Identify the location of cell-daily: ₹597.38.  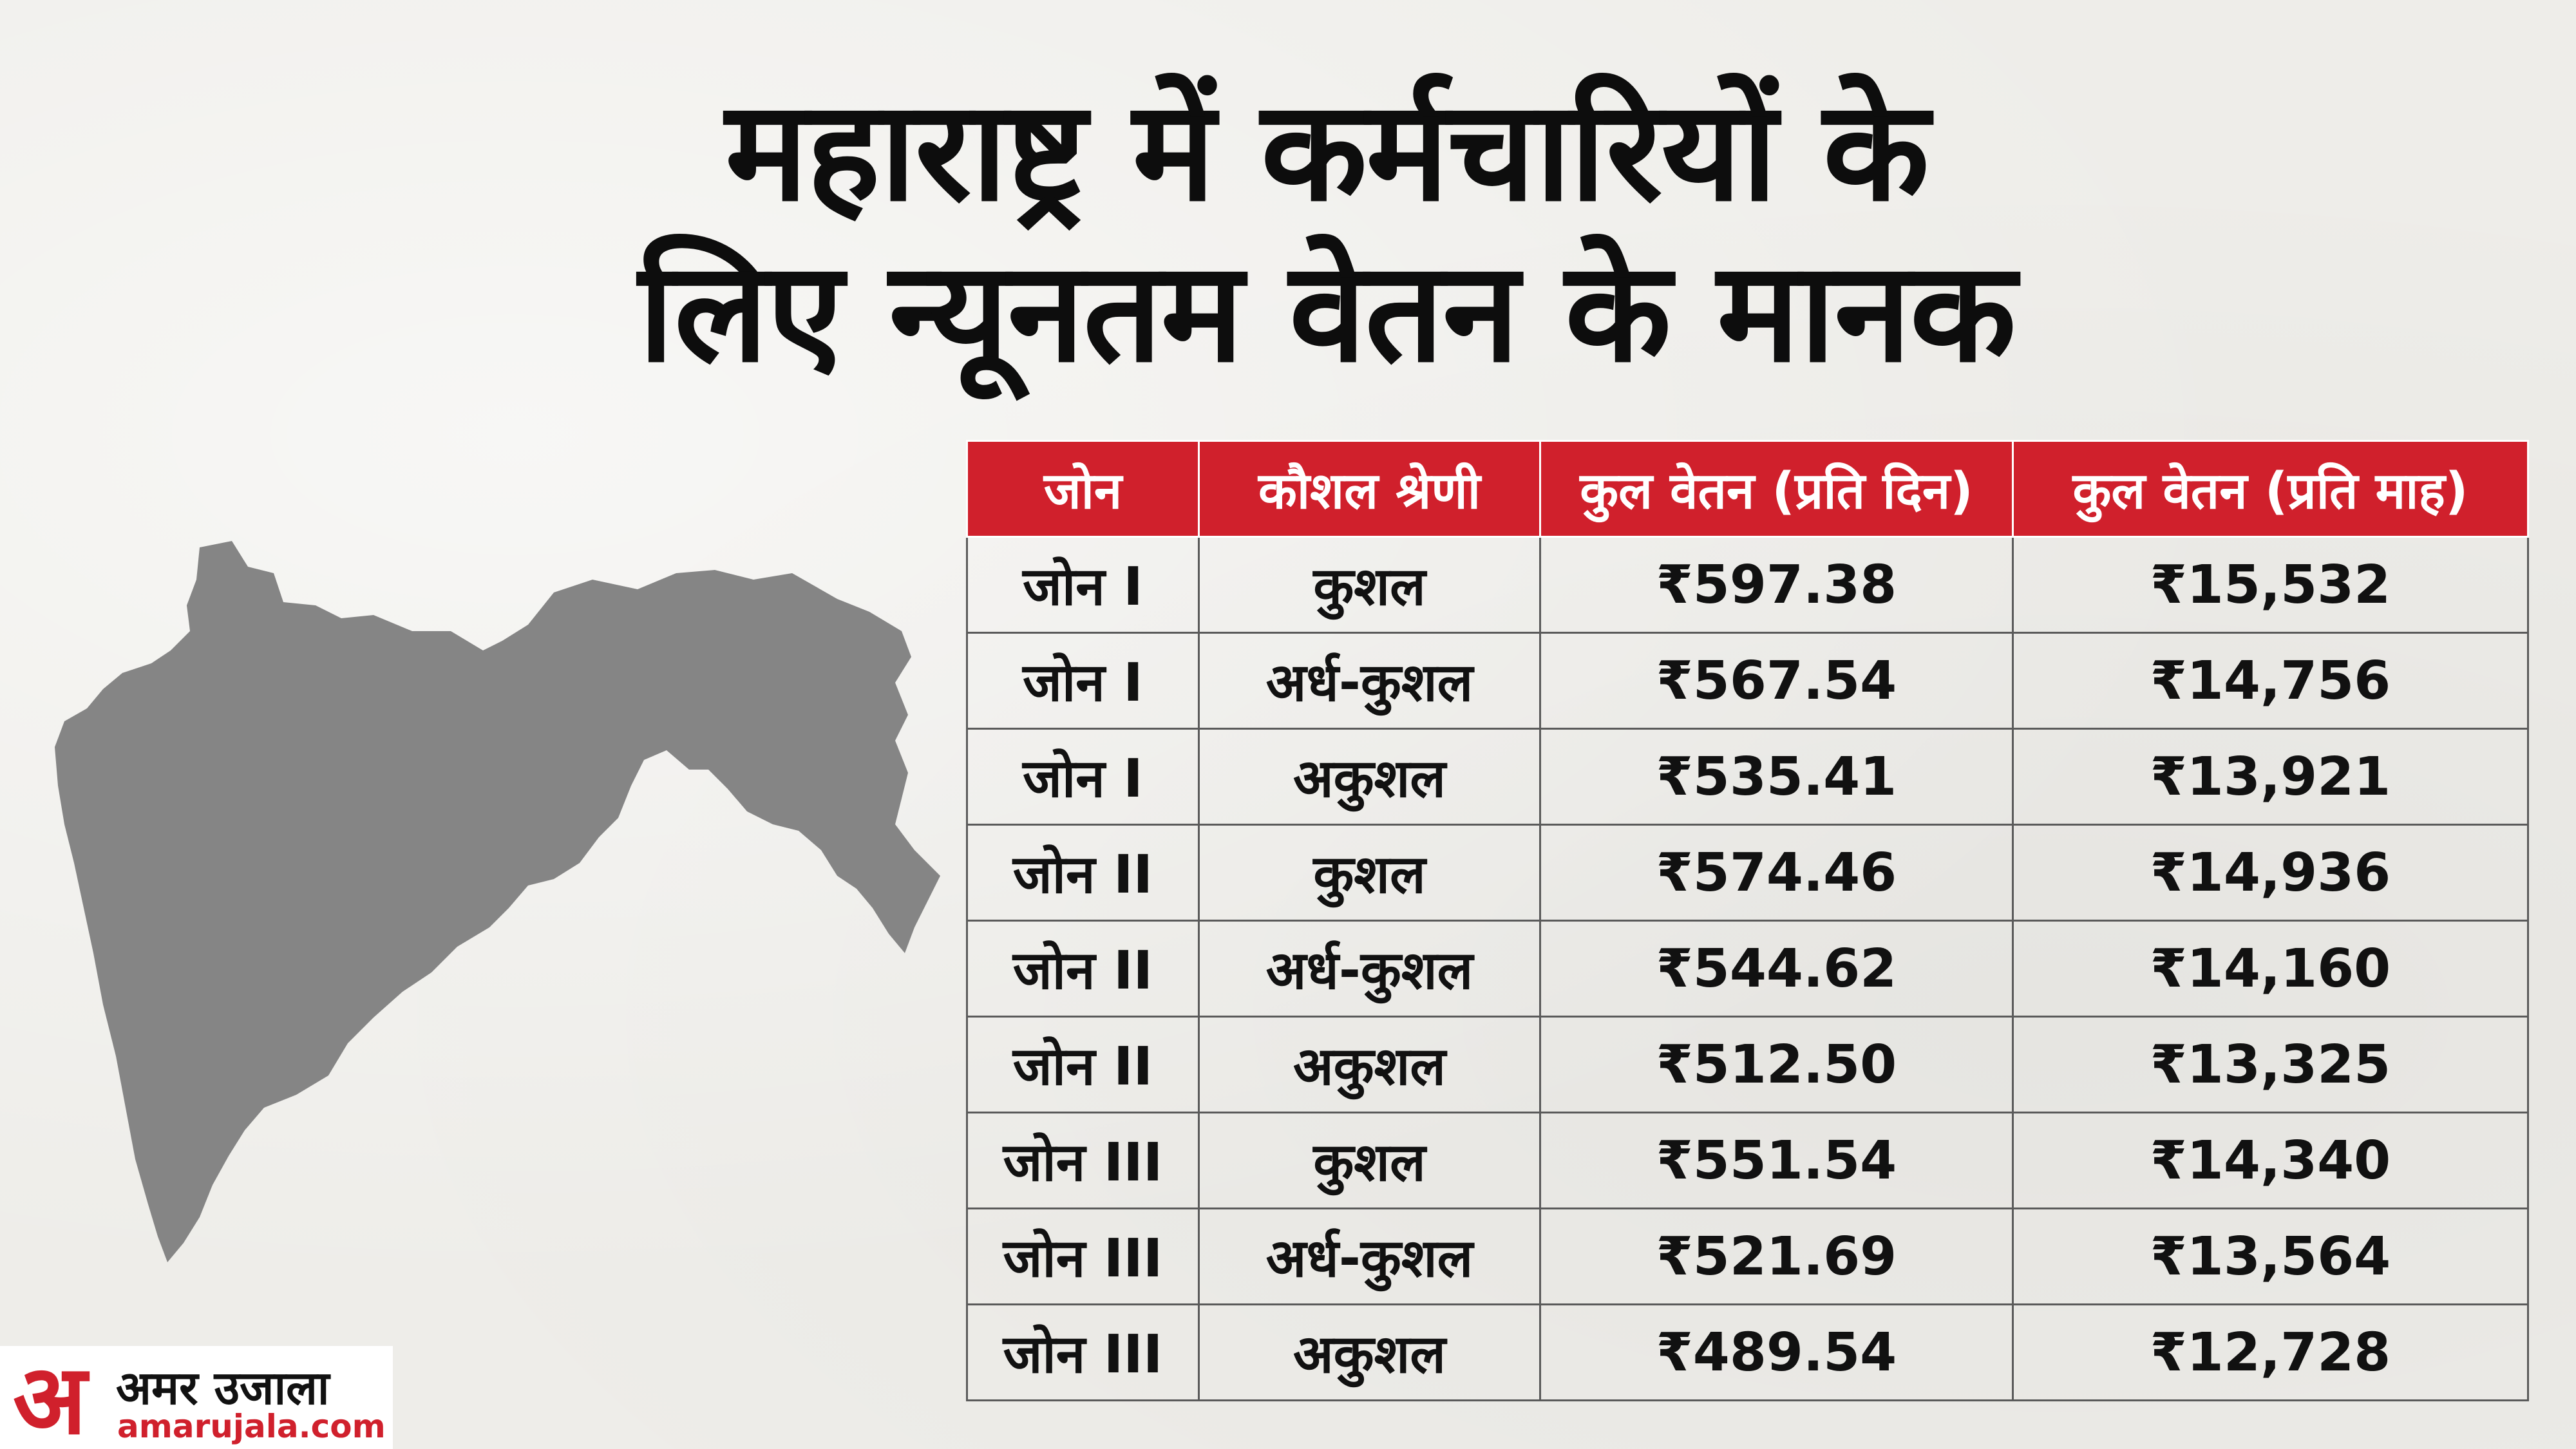
(1777, 585).